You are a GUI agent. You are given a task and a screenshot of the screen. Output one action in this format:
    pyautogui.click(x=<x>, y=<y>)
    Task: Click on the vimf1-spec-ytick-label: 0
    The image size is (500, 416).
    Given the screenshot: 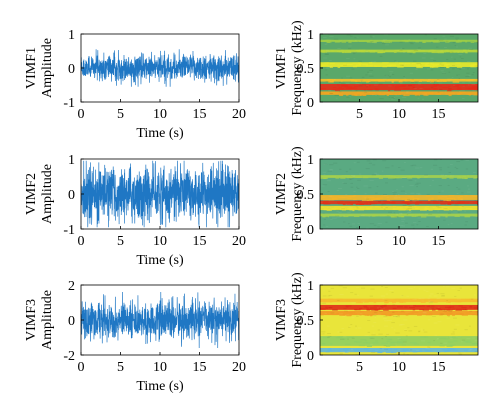 What is the action you would take?
    pyautogui.click(x=310, y=103)
    